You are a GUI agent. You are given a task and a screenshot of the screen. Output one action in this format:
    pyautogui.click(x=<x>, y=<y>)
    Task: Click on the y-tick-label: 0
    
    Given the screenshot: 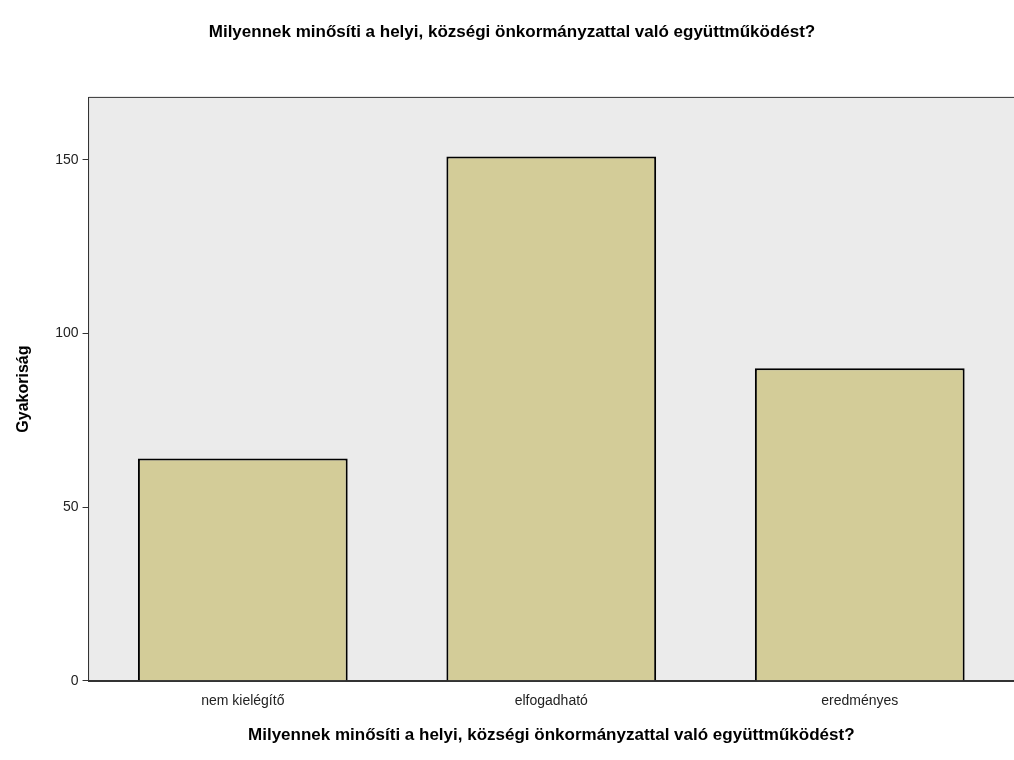 What is the action you would take?
    pyautogui.click(x=74, y=679)
    